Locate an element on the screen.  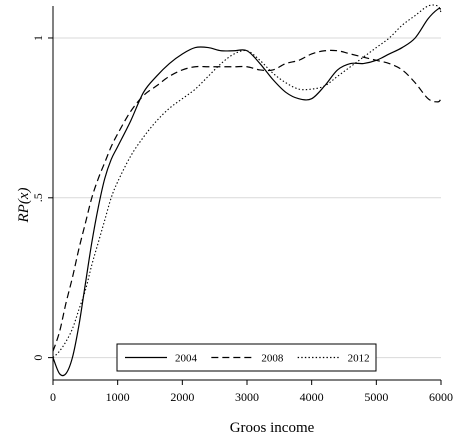
y-tick-label: .5 is located at coordinates (38, 197).